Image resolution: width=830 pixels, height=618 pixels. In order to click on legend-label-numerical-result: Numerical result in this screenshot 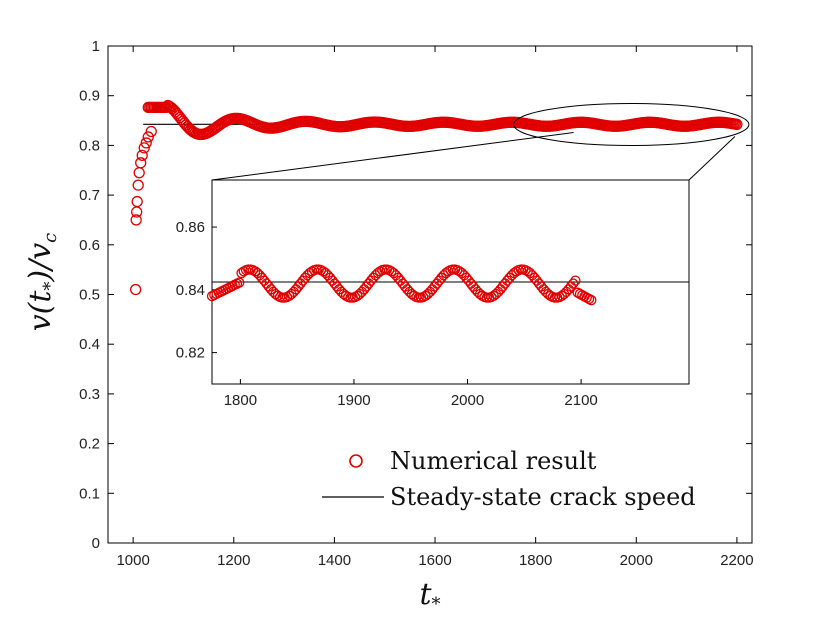, I will do `click(493, 461)`.